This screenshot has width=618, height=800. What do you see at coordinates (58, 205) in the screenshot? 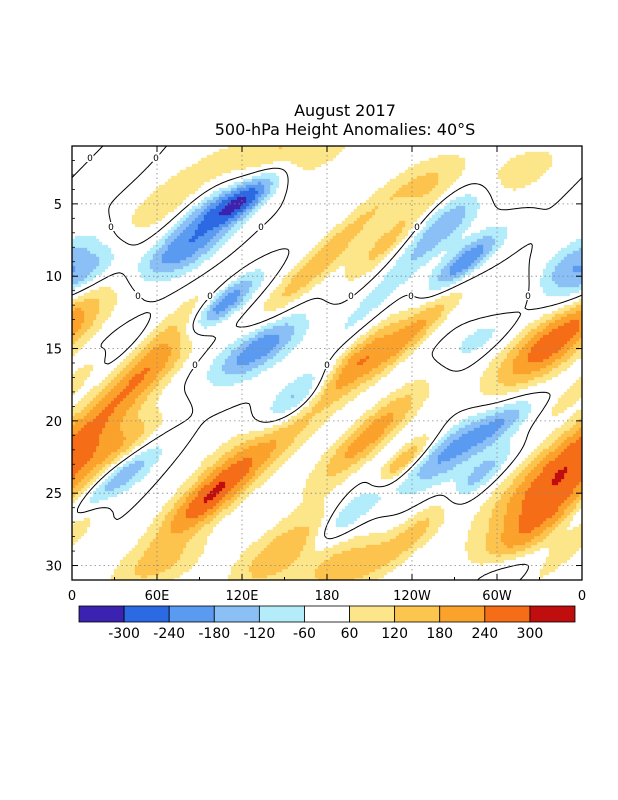
I see `y-tick-label: 5` at bounding box center [58, 205].